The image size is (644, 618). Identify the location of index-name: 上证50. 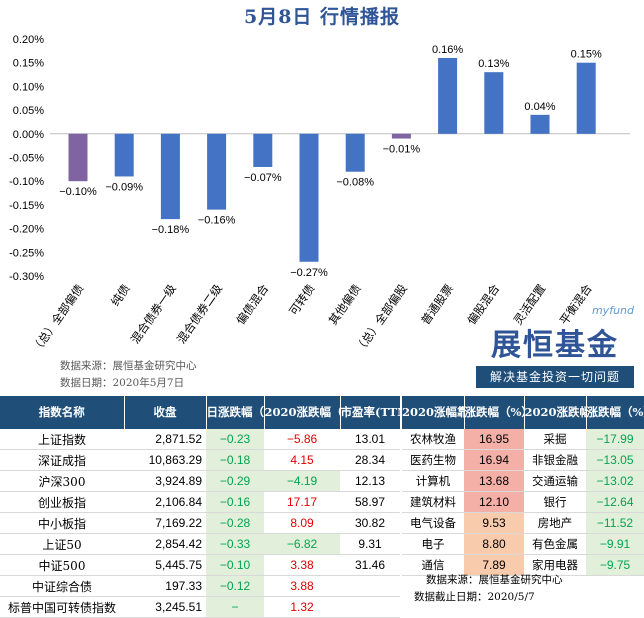
(62, 544).